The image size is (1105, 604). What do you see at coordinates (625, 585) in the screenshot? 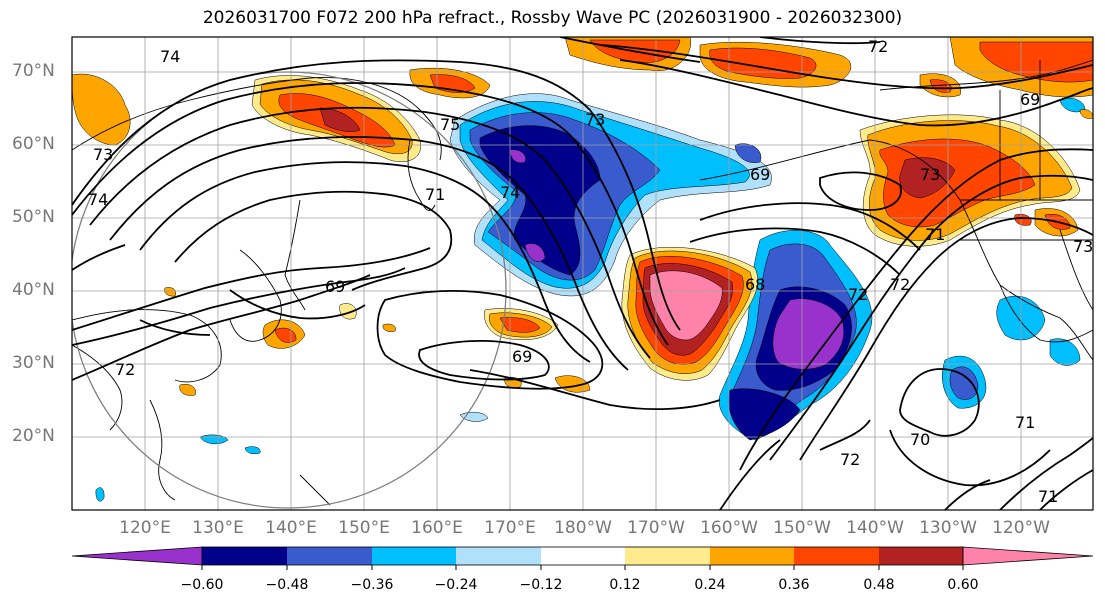
I see `colorbar-tick-label: 0.12` at bounding box center [625, 585].